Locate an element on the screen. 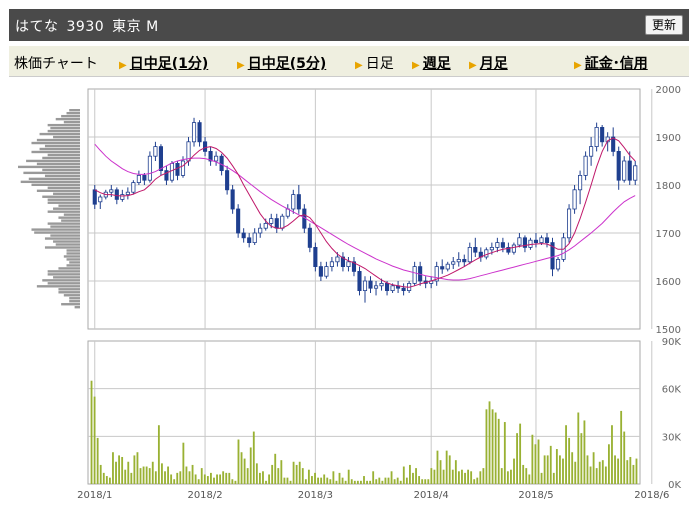 The width and height of the screenshot is (697, 523). tab-intraday-5min: ▶ 日中足(5分) is located at coordinates (282, 64).